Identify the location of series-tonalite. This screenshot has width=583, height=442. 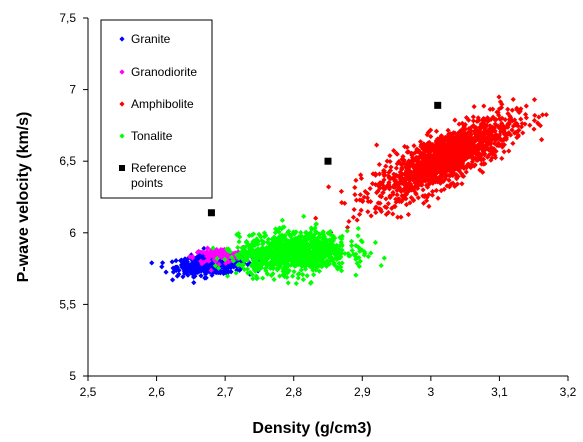
(298, 250).